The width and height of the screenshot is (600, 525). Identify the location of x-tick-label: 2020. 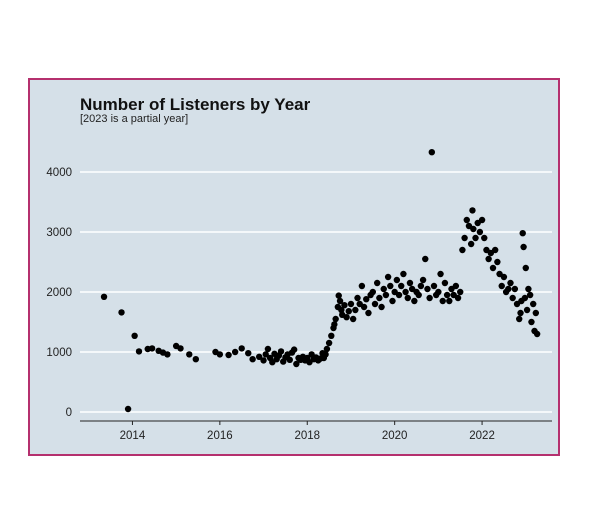
(395, 436).